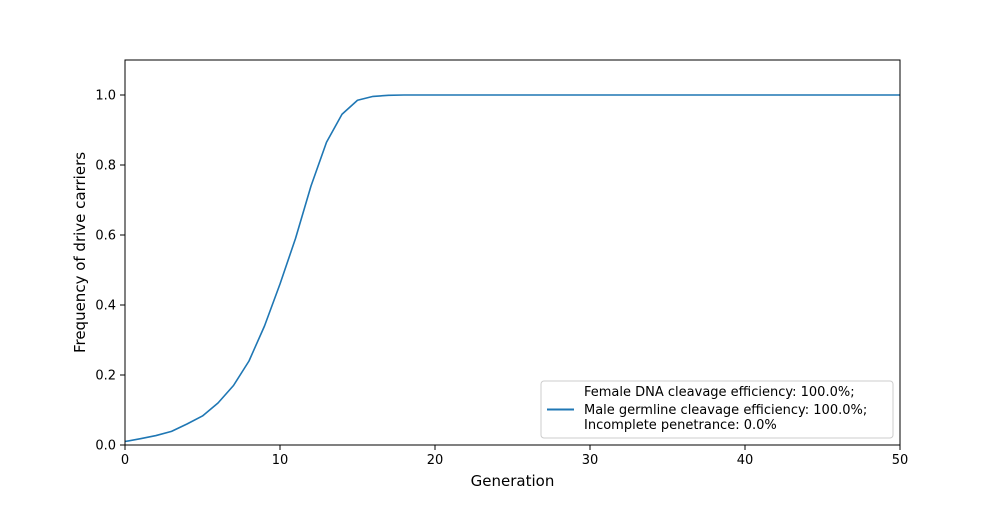 This screenshot has width=1000, height=505. I want to click on x-tick-label: 40, so click(745, 460).